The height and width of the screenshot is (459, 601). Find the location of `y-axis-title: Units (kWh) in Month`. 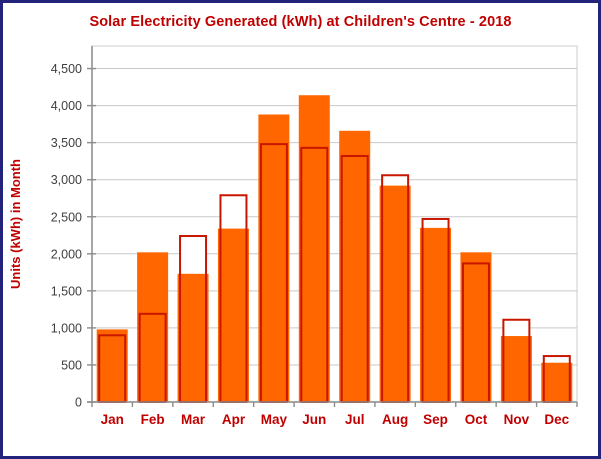

y-axis-title: Units (kWh) in Month is located at coordinates (15, 224).